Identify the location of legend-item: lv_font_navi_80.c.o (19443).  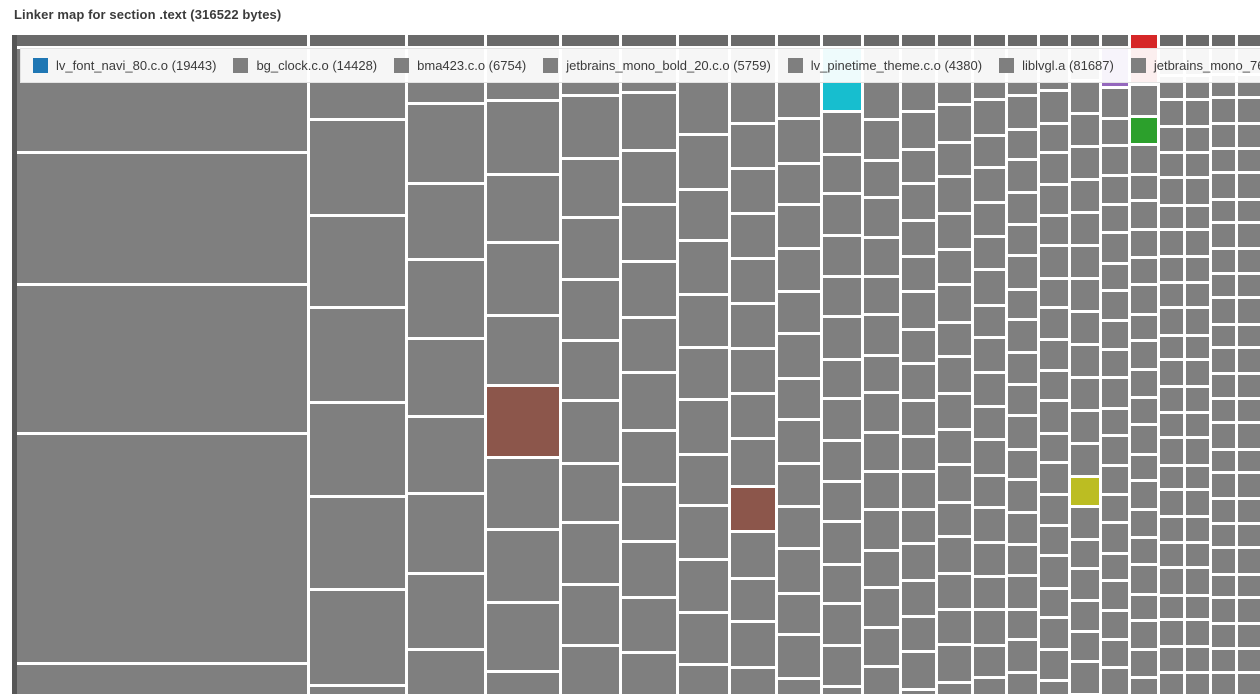
(124, 65).